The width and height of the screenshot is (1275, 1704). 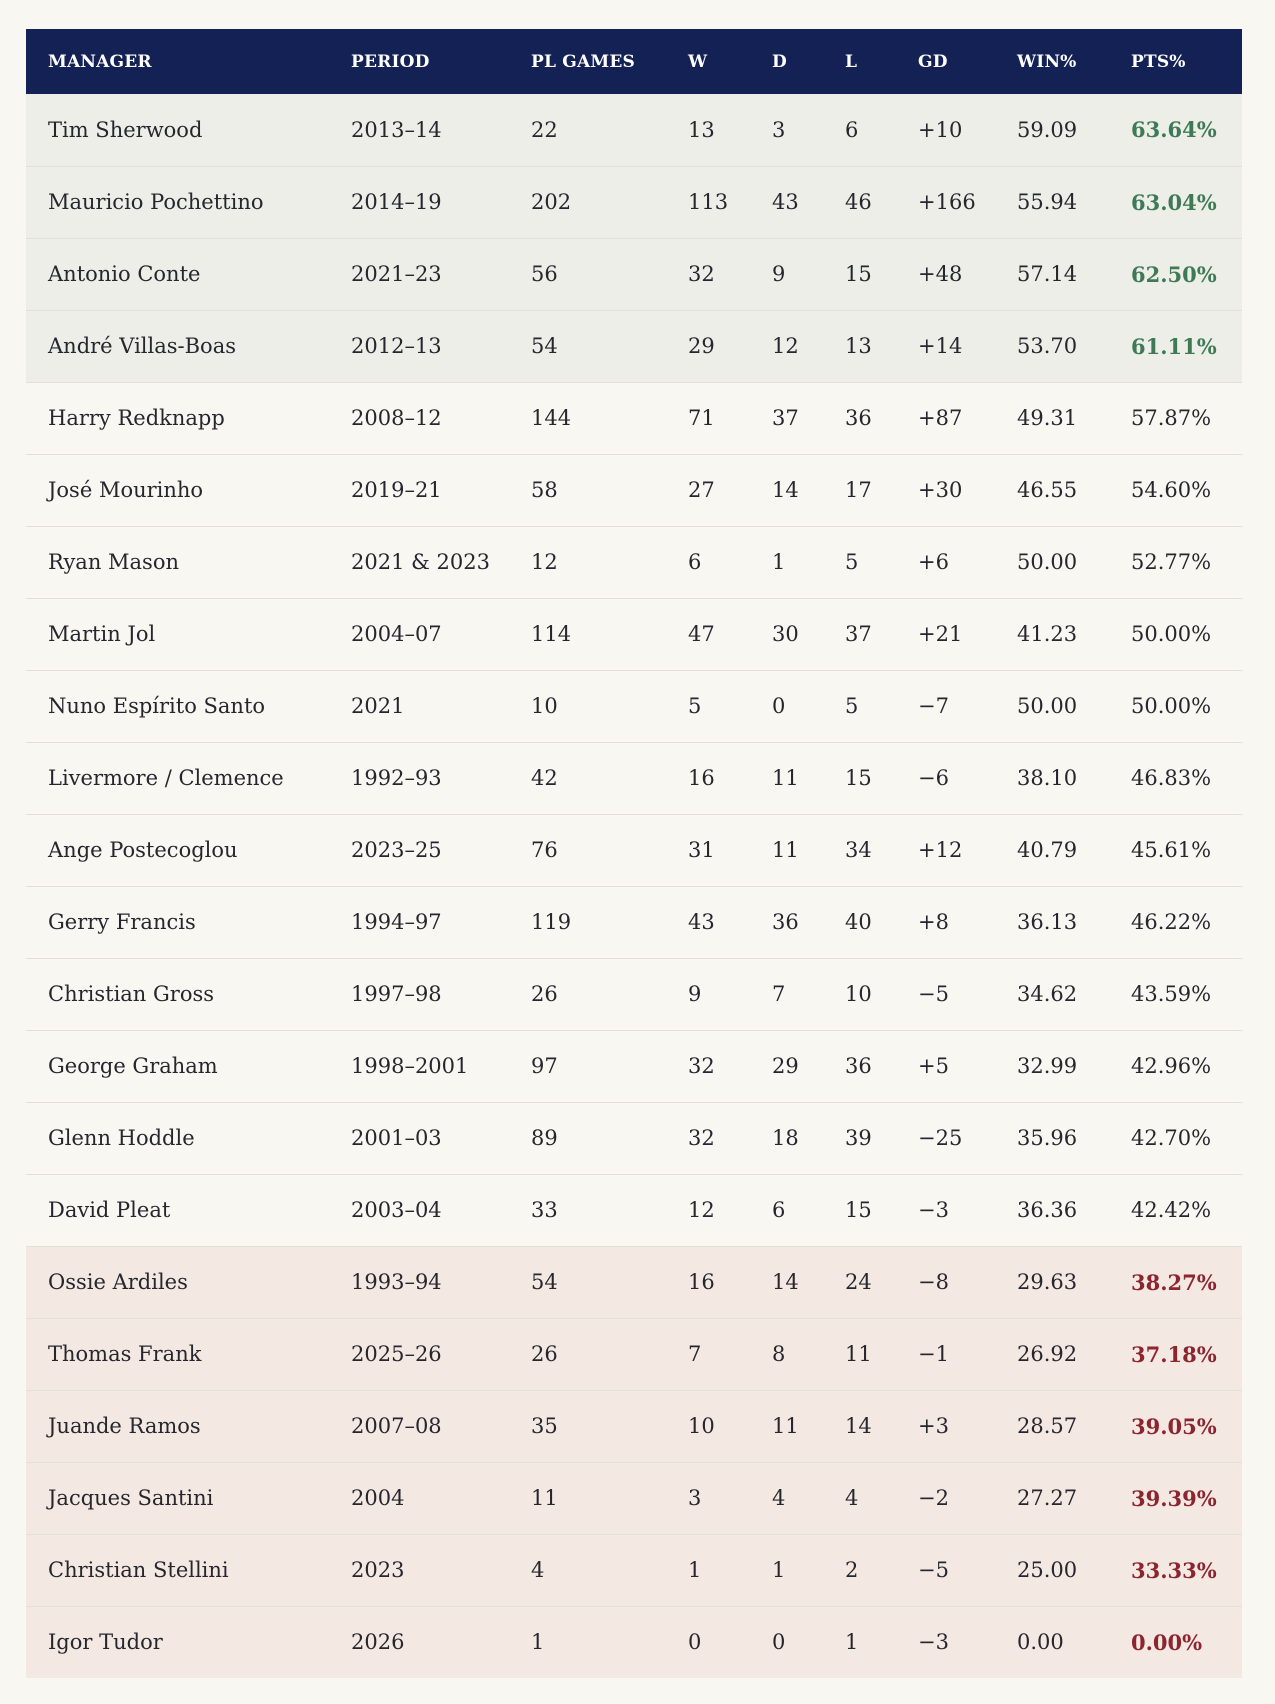 I want to click on cell-manager: Juande Ramos, so click(x=124, y=1426).